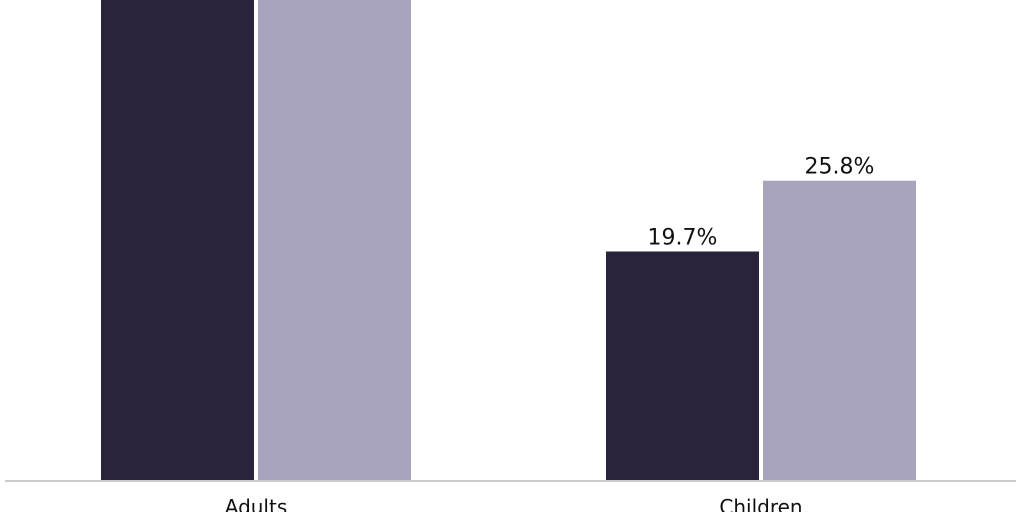 This screenshot has width=1024, height=512. What do you see at coordinates (256, 503) in the screenshot?
I see `category-label-adults: Adults` at bounding box center [256, 503].